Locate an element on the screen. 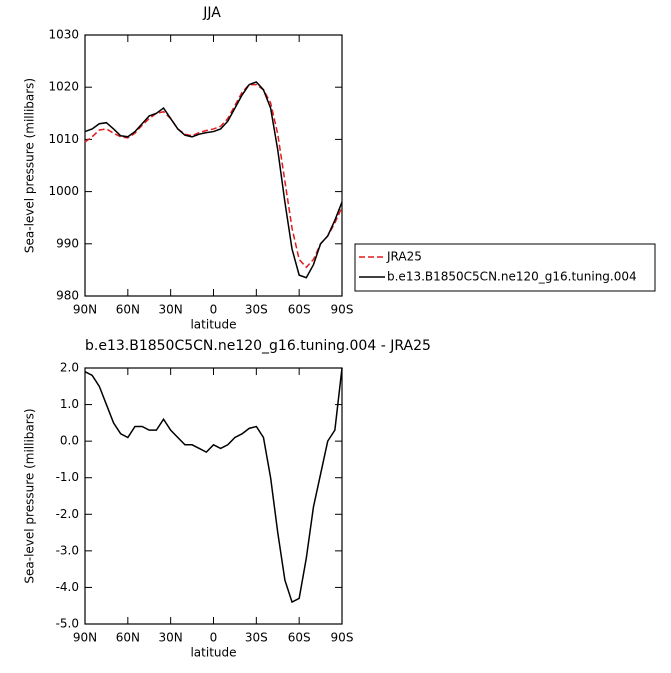 The height and width of the screenshot is (673, 671). y-tick-label: -1.0 is located at coordinates (67, 477).